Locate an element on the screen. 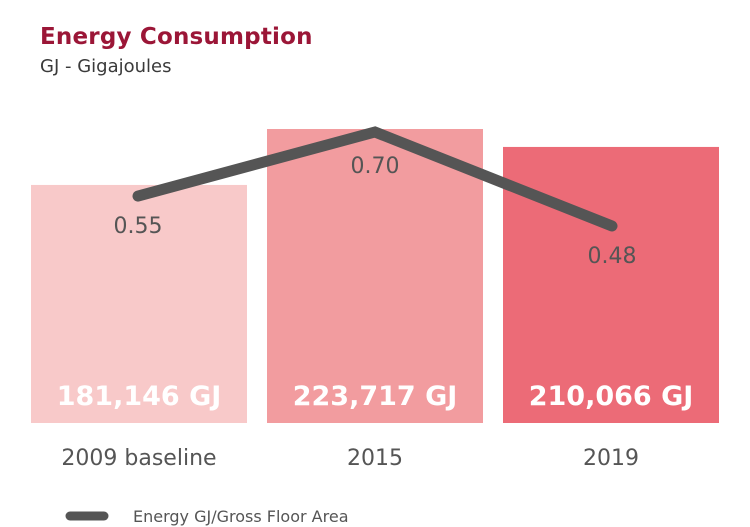 Image resolution: width=750 pixels, height=527 pixels. line-value-label: 0.70 is located at coordinates (375, 166).